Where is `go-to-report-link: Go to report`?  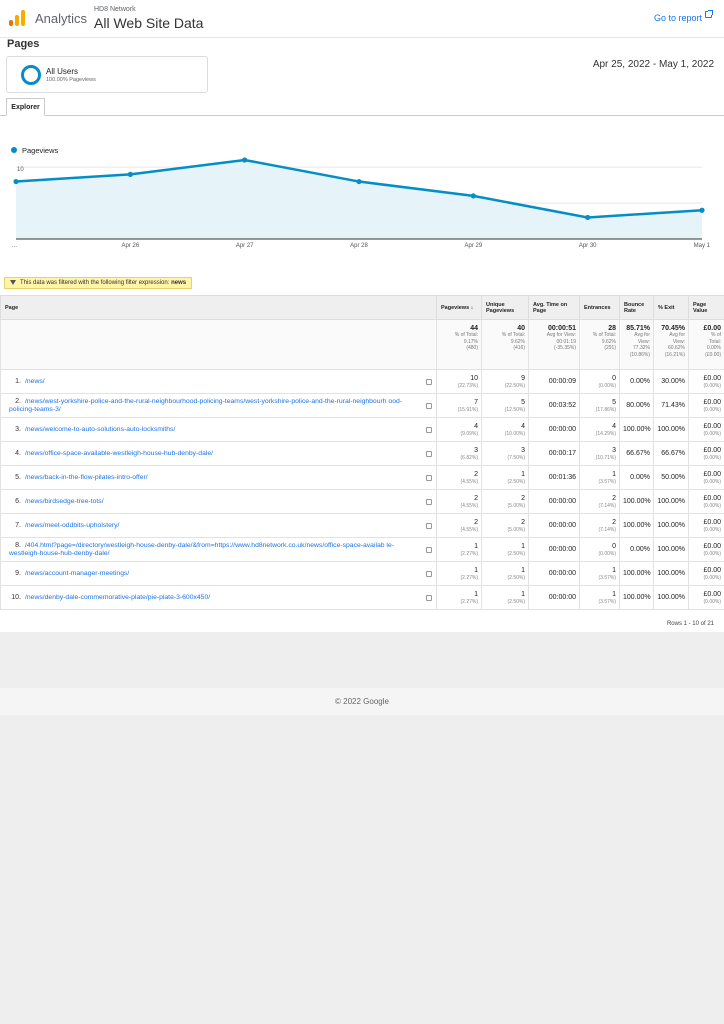 go-to-report-link: Go to report is located at coordinates (677, 18).